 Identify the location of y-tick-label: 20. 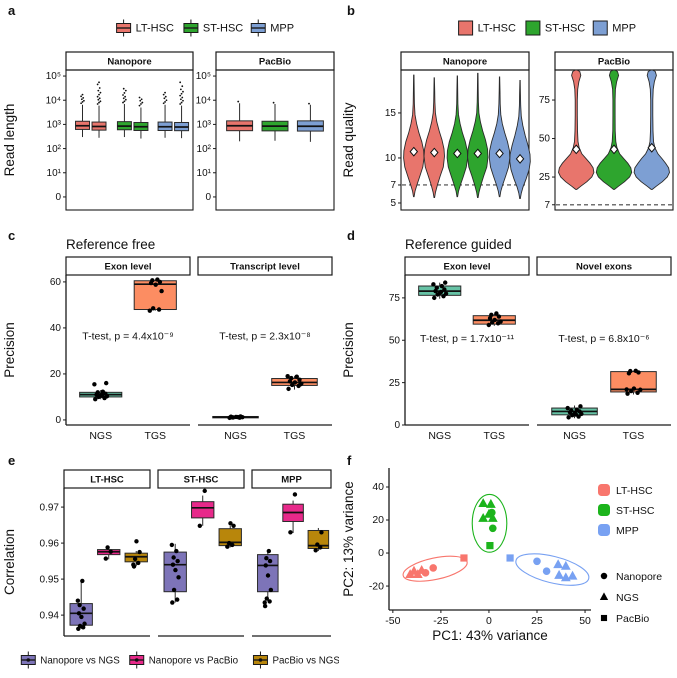
(56, 374).